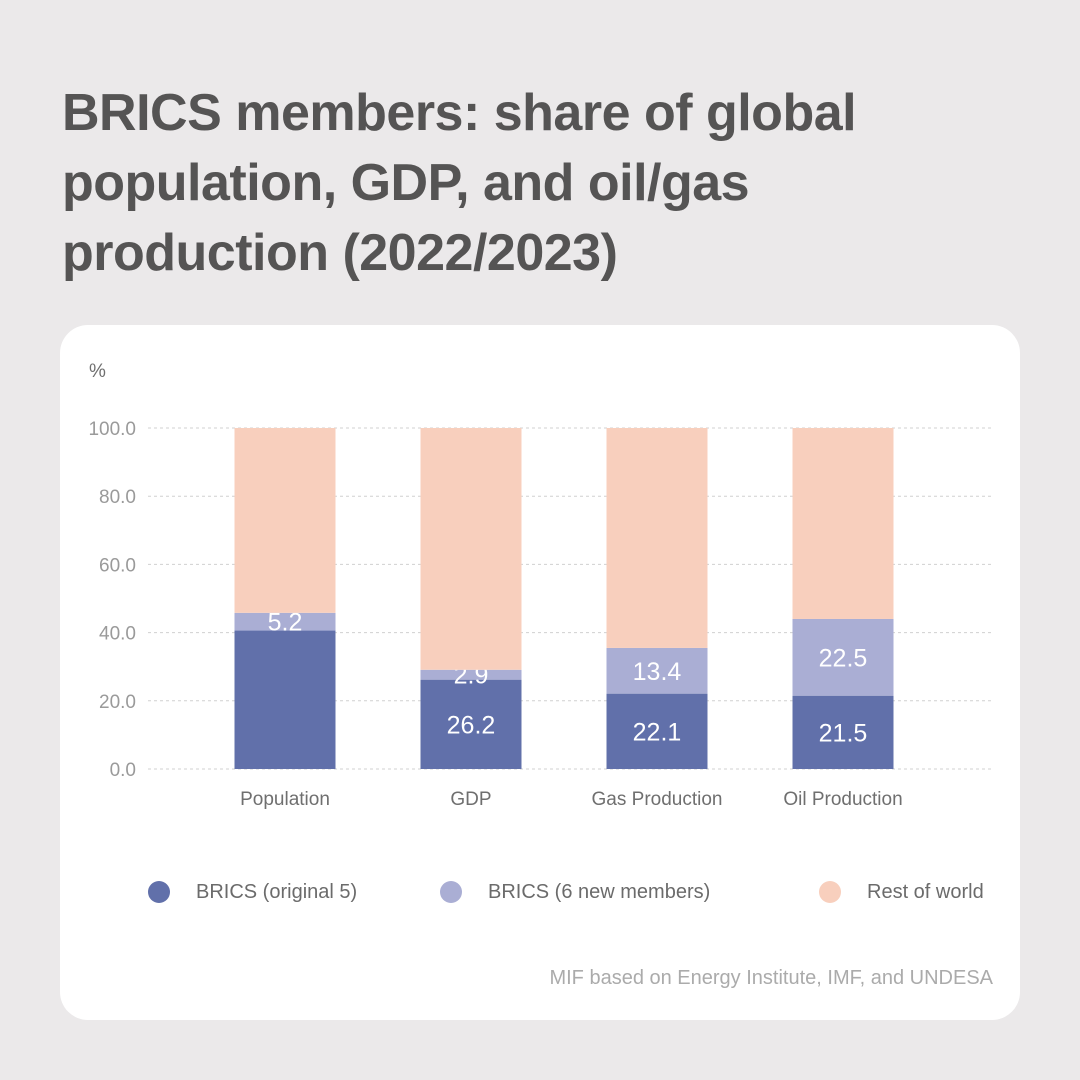  I want to click on legend-label-original: BRICS (original 5), so click(277, 891).